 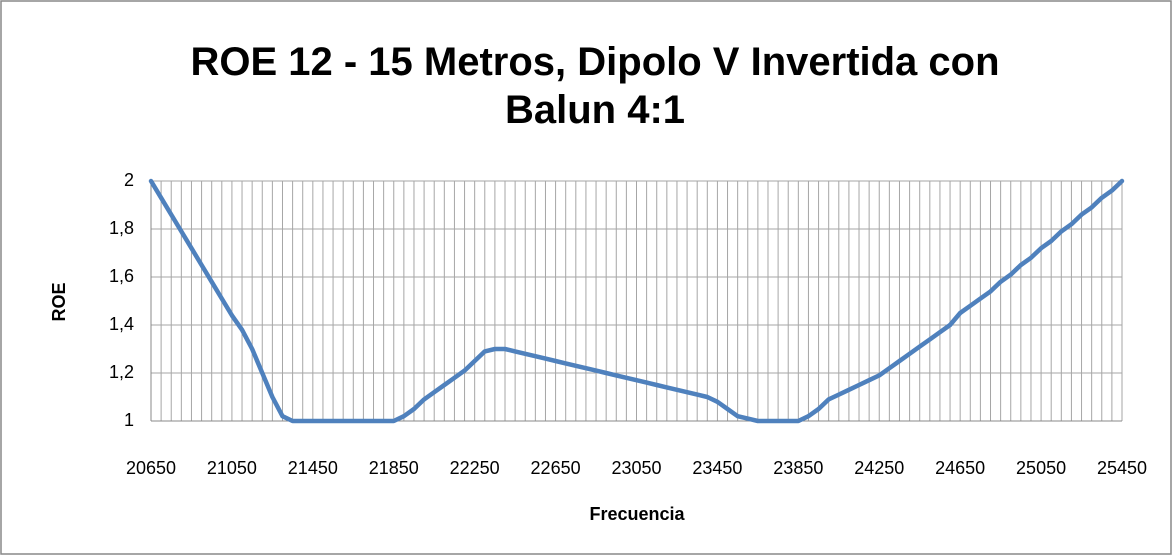 What do you see at coordinates (879, 468) in the screenshot?
I see `x-tick-label: 24250` at bounding box center [879, 468].